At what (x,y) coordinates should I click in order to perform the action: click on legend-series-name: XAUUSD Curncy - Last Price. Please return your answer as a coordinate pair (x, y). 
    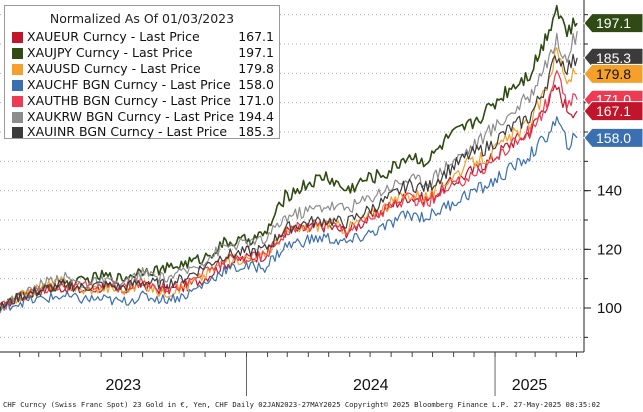
    Looking at the image, I should click on (114, 68).